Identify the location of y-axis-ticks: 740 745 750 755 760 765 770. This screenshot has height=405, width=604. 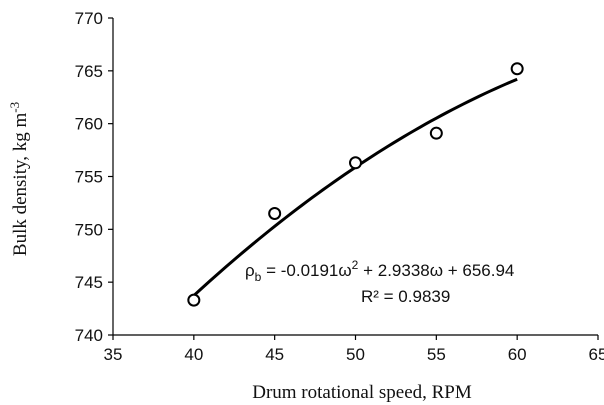
(94, 177).